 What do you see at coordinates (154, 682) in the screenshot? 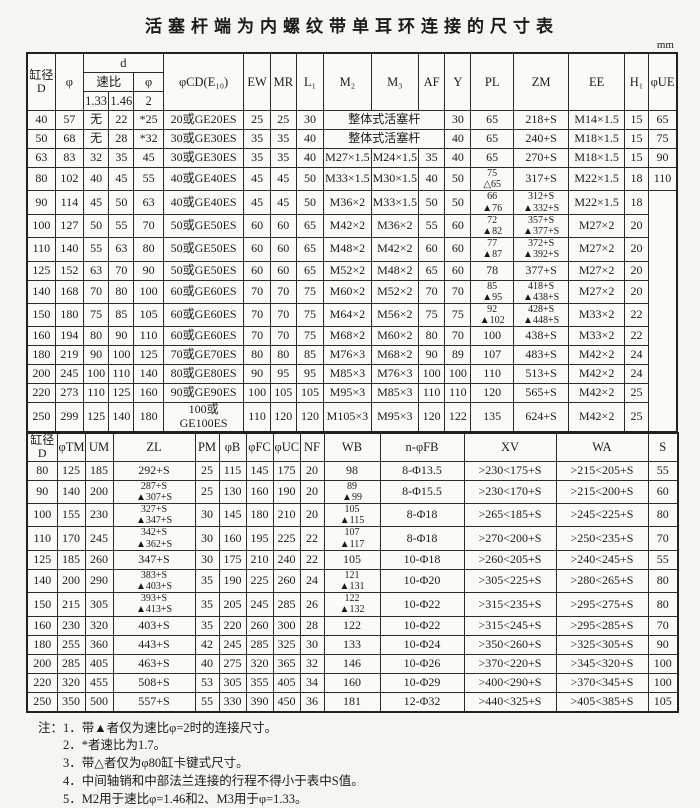
I see `data-cell: 508+S` at bounding box center [154, 682].